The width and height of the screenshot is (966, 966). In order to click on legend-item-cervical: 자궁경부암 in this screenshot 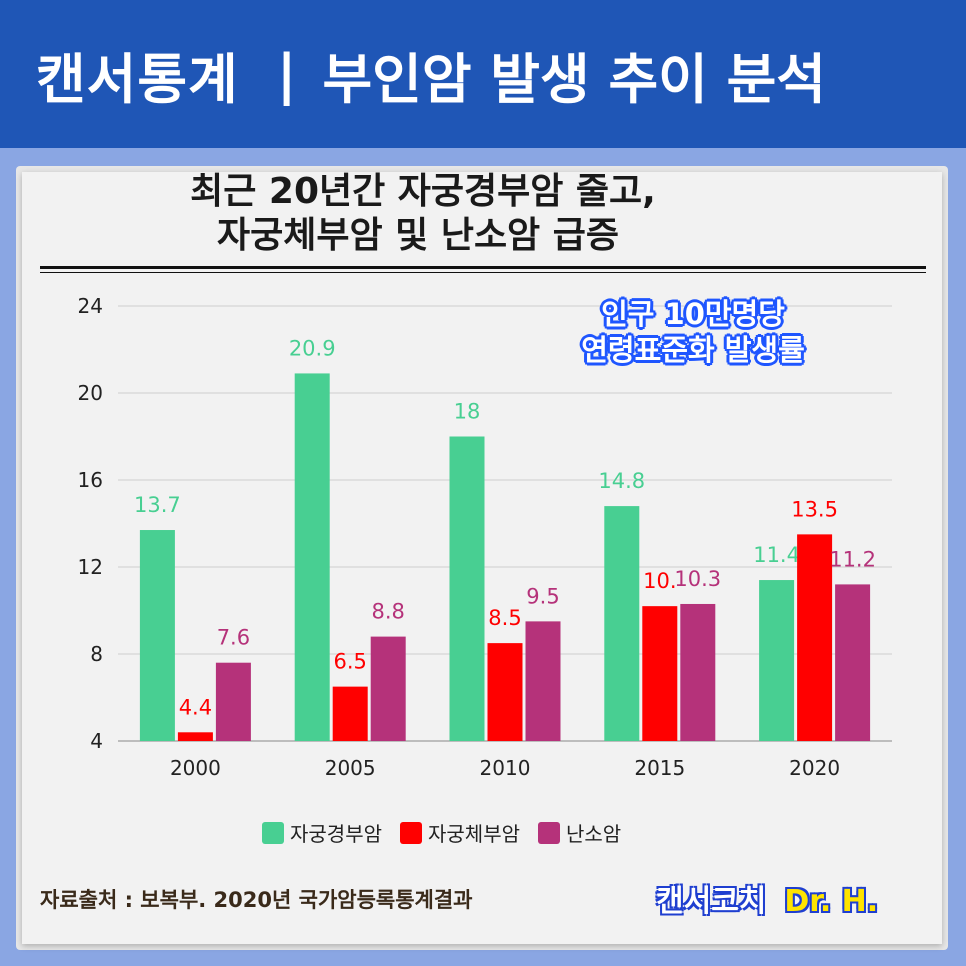, I will do `click(322, 832)`.